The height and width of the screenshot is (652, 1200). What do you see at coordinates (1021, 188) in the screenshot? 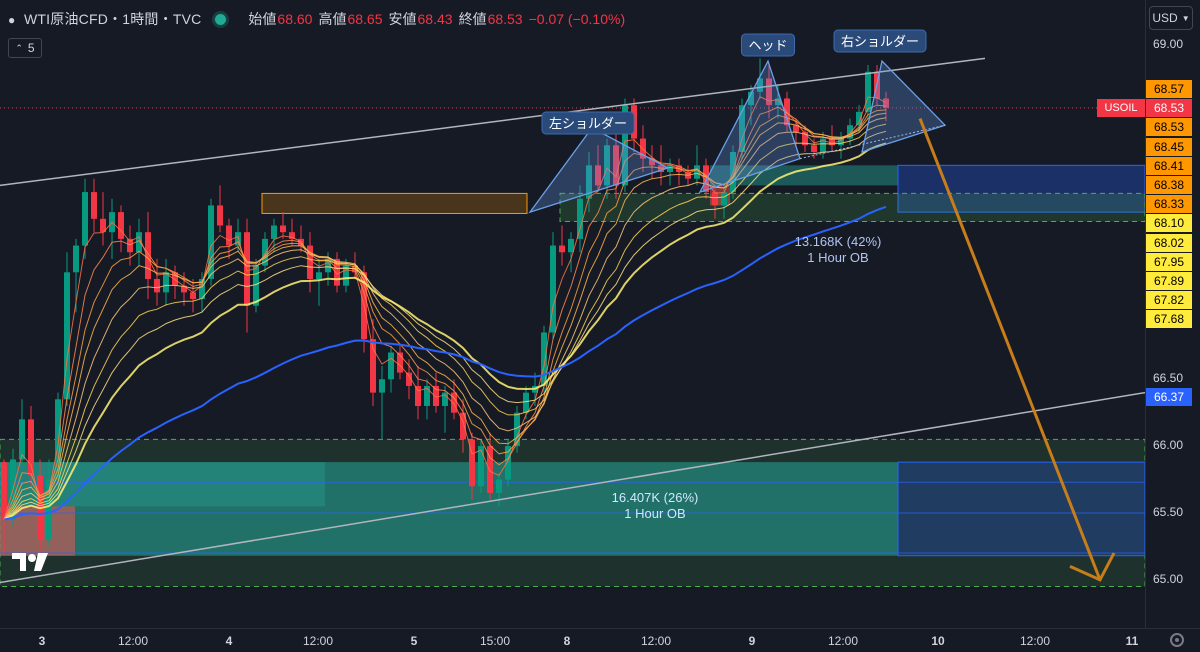
I see `order-block-upper-ext` at bounding box center [1021, 188].